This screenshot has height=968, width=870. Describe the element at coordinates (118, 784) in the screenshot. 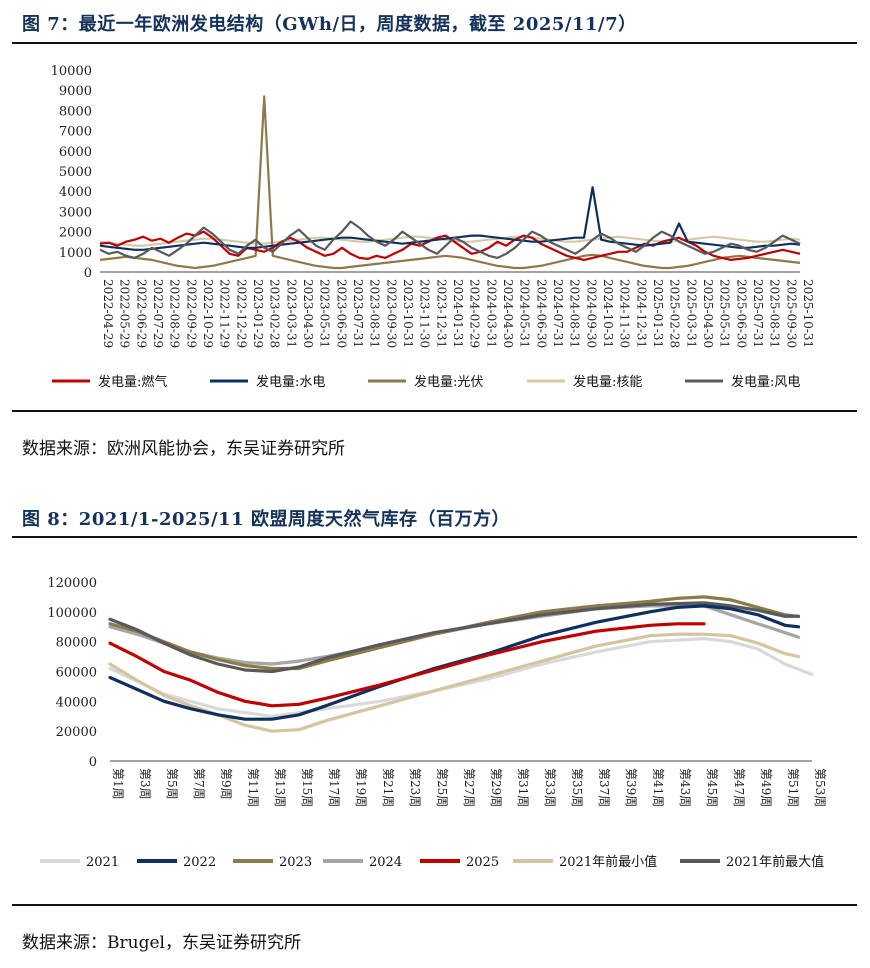

I see `fig8-xtick-label: 第1周` at that location.